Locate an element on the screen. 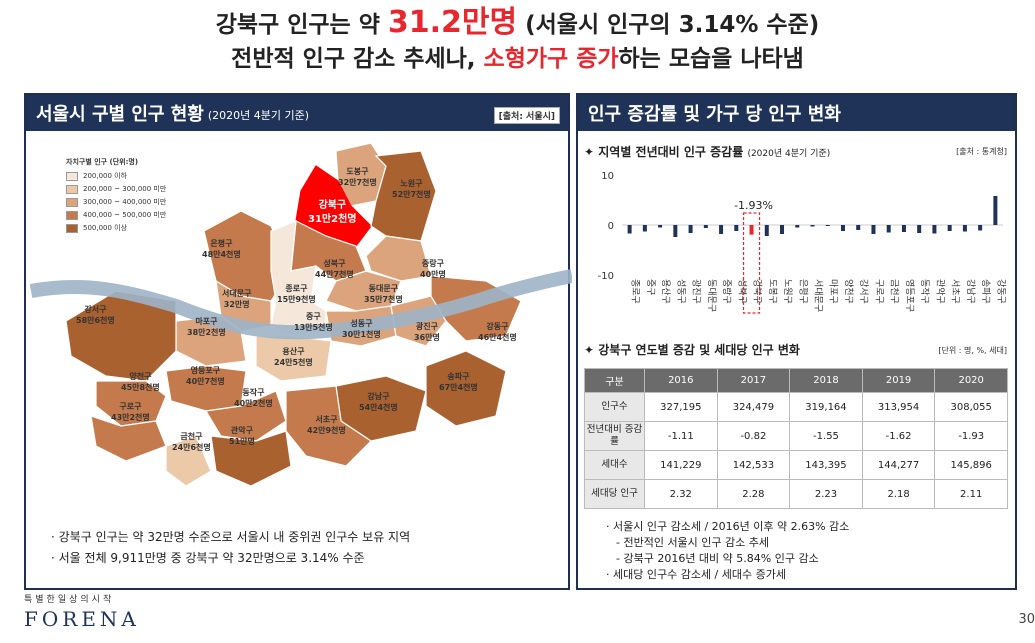 The width and height of the screenshot is (1035, 643). page-number: 30 is located at coordinates (1026, 619).